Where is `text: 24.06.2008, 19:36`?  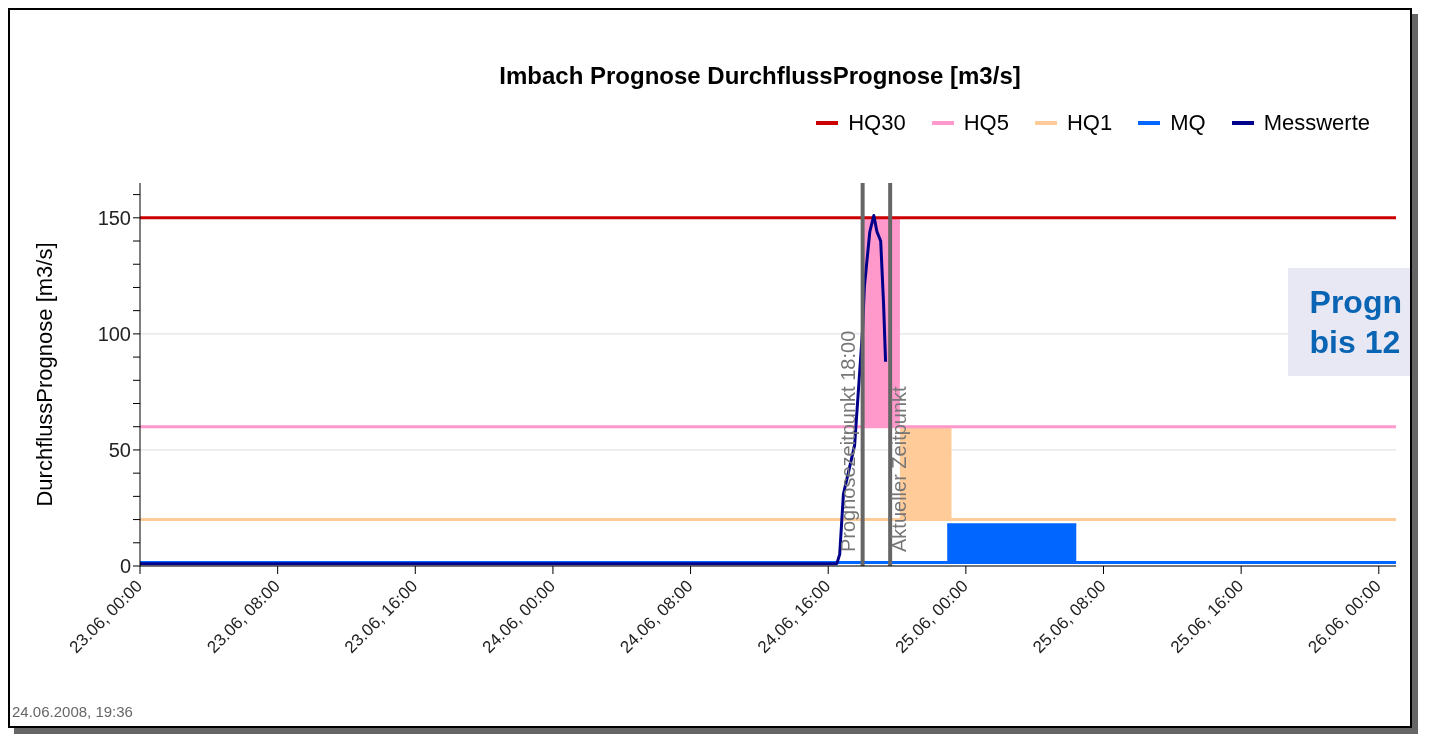 text: 24.06.2008, 19:36 is located at coordinates (72, 711).